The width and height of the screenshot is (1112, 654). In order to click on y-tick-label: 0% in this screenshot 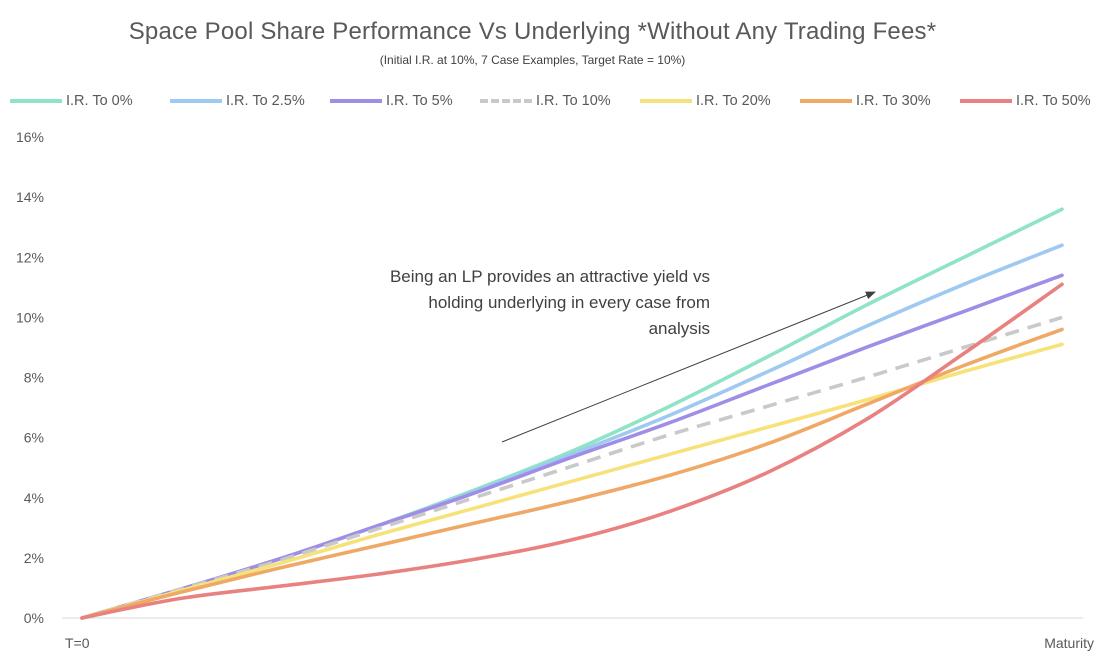, I will do `click(34, 618)`.